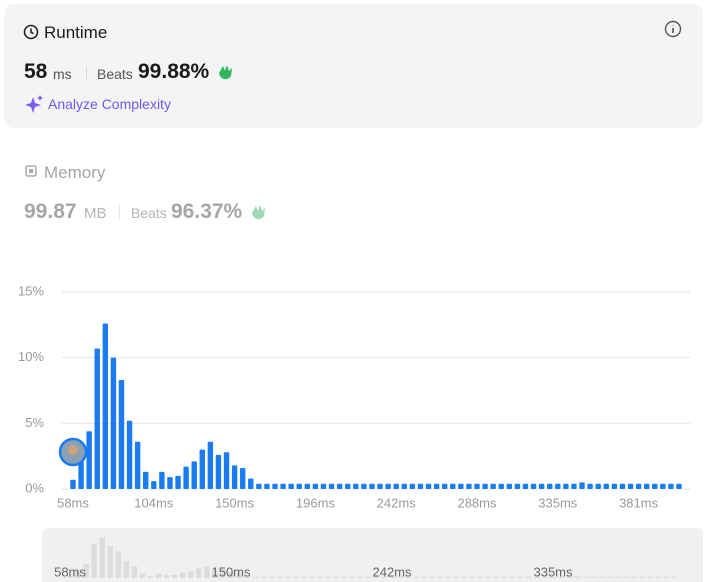  I want to click on brush-area, so click(372, 555).